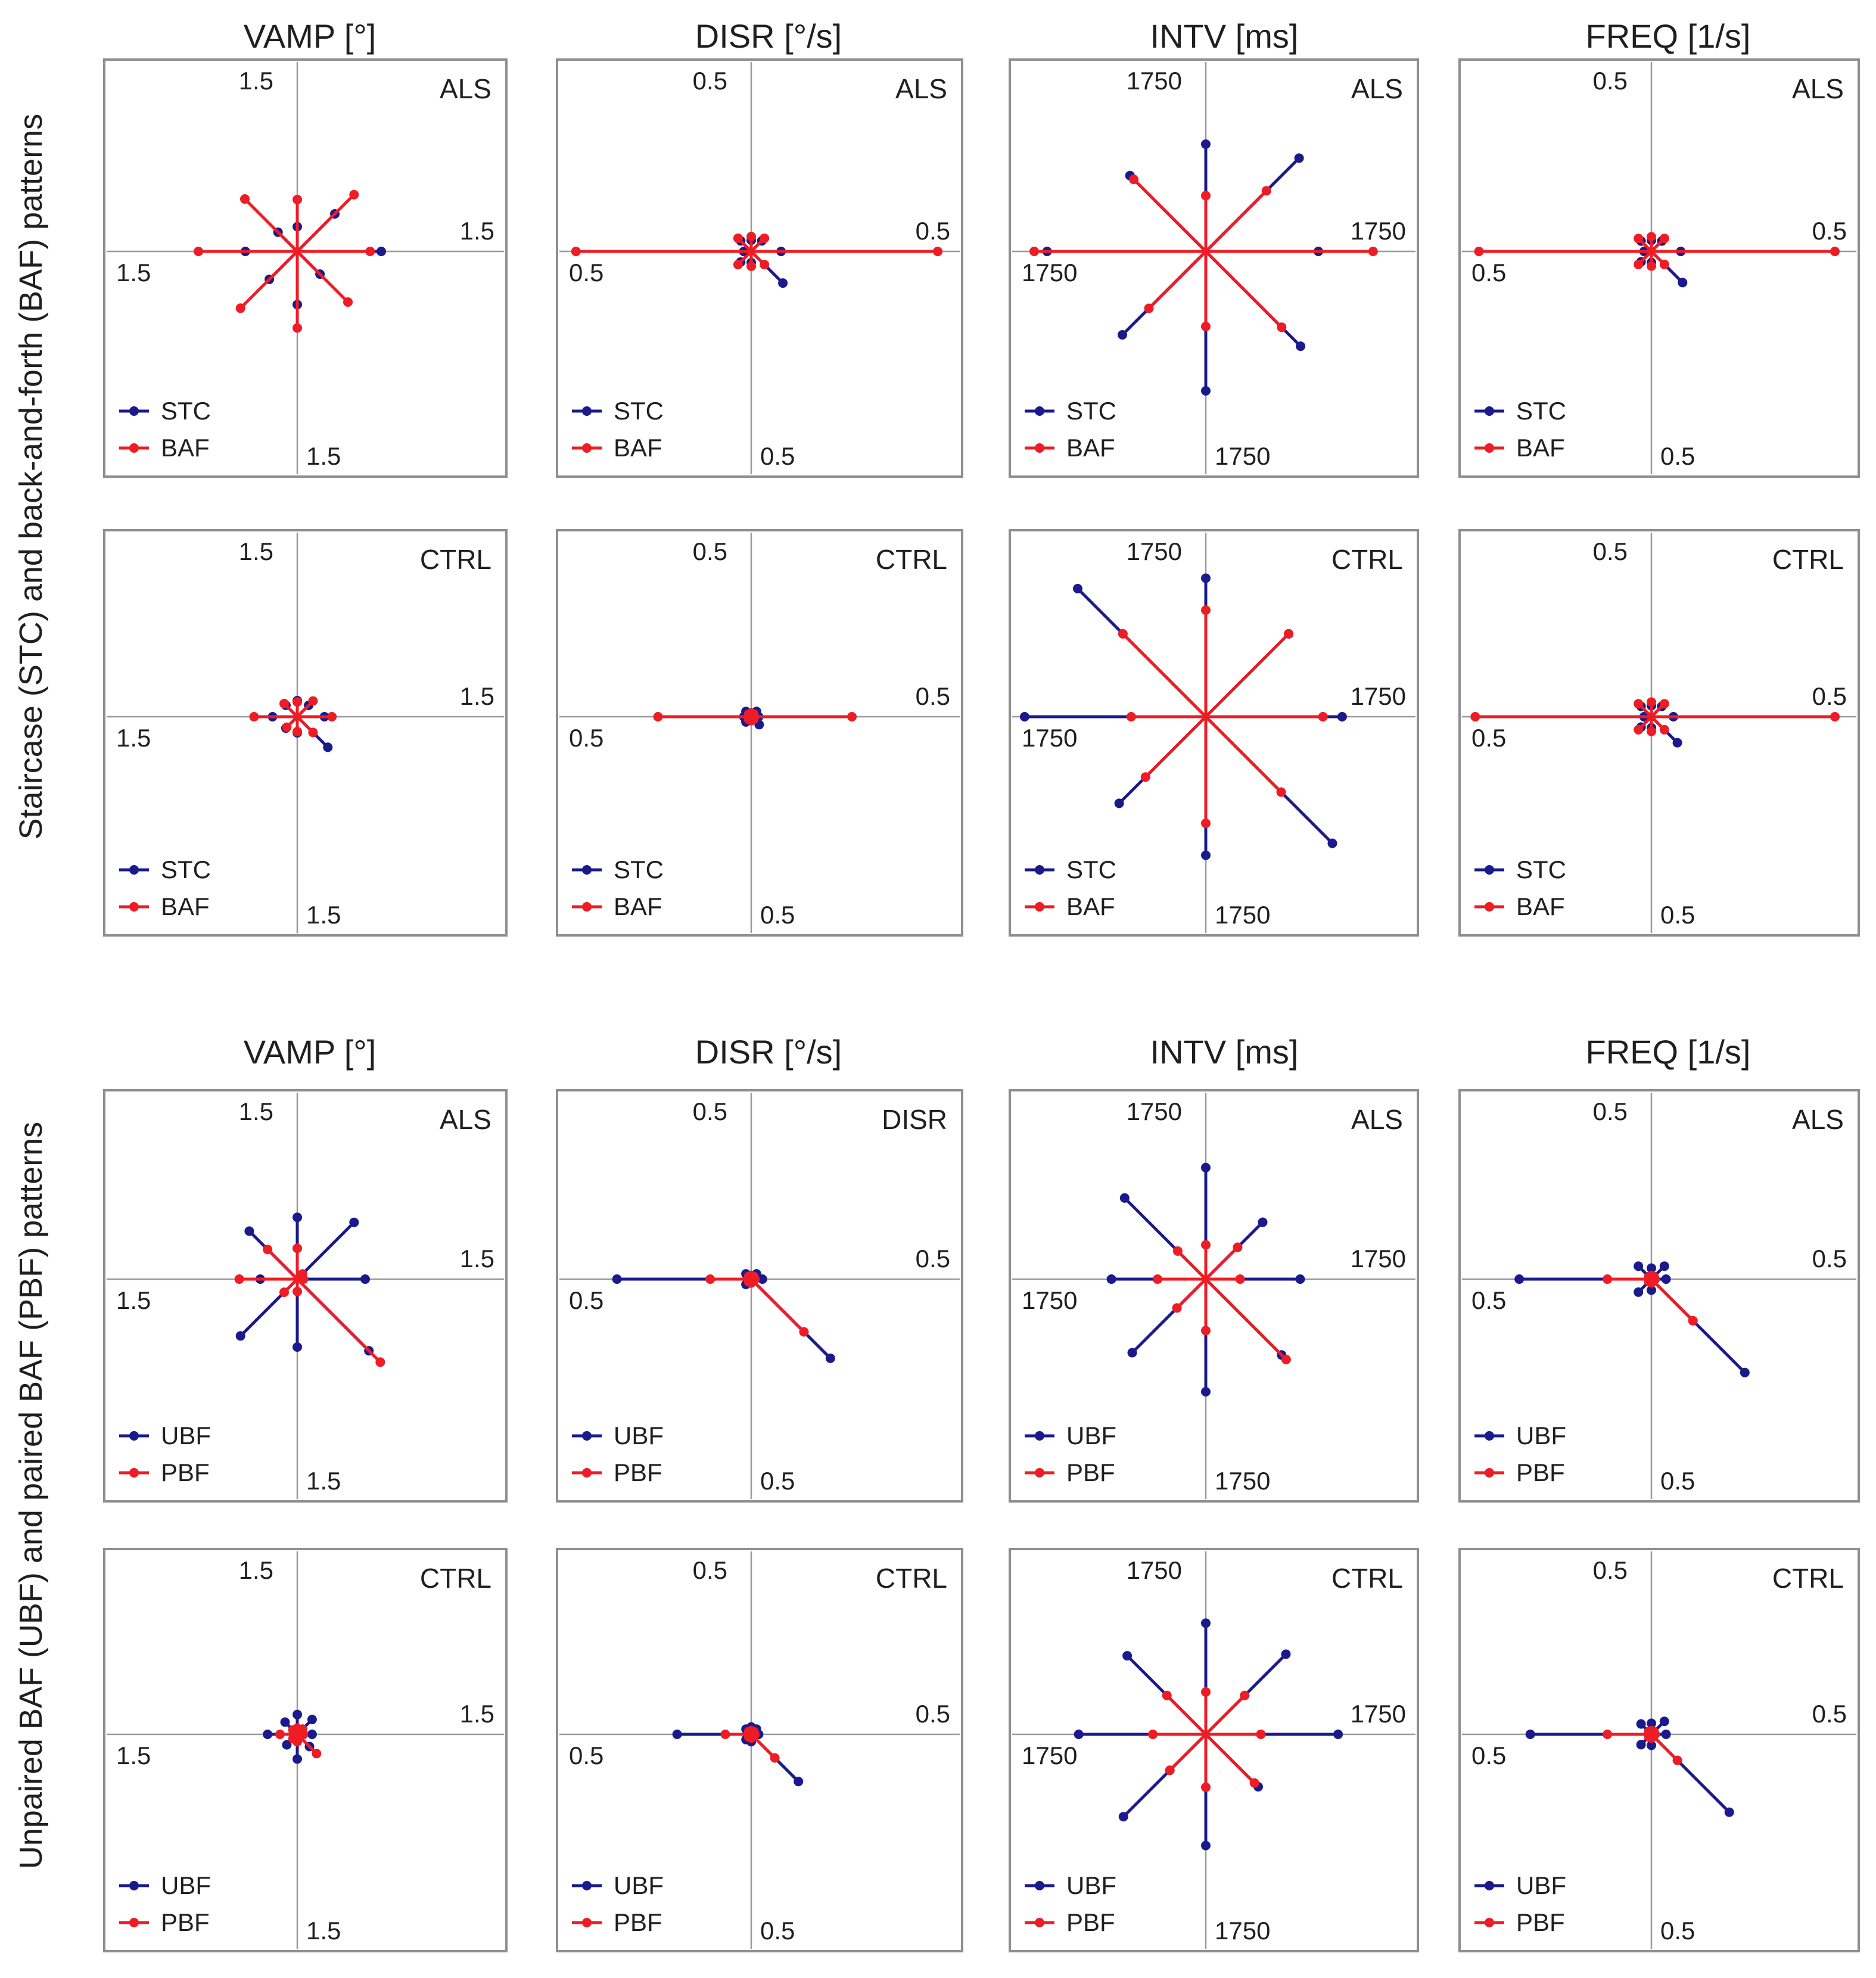 This screenshot has width=1876, height=1978. What do you see at coordinates (1154, 1111) in the screenshot?
I see `axis-label-top: 1750` at bounding box center [1154, 1111].